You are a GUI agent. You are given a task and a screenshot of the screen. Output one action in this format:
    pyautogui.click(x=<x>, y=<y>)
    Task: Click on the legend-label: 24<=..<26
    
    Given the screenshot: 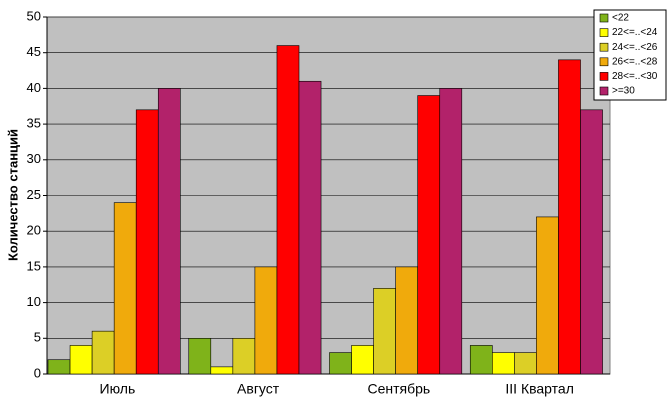 What is the action you would take?
    pyautogui.click(x=635, y=47)
    